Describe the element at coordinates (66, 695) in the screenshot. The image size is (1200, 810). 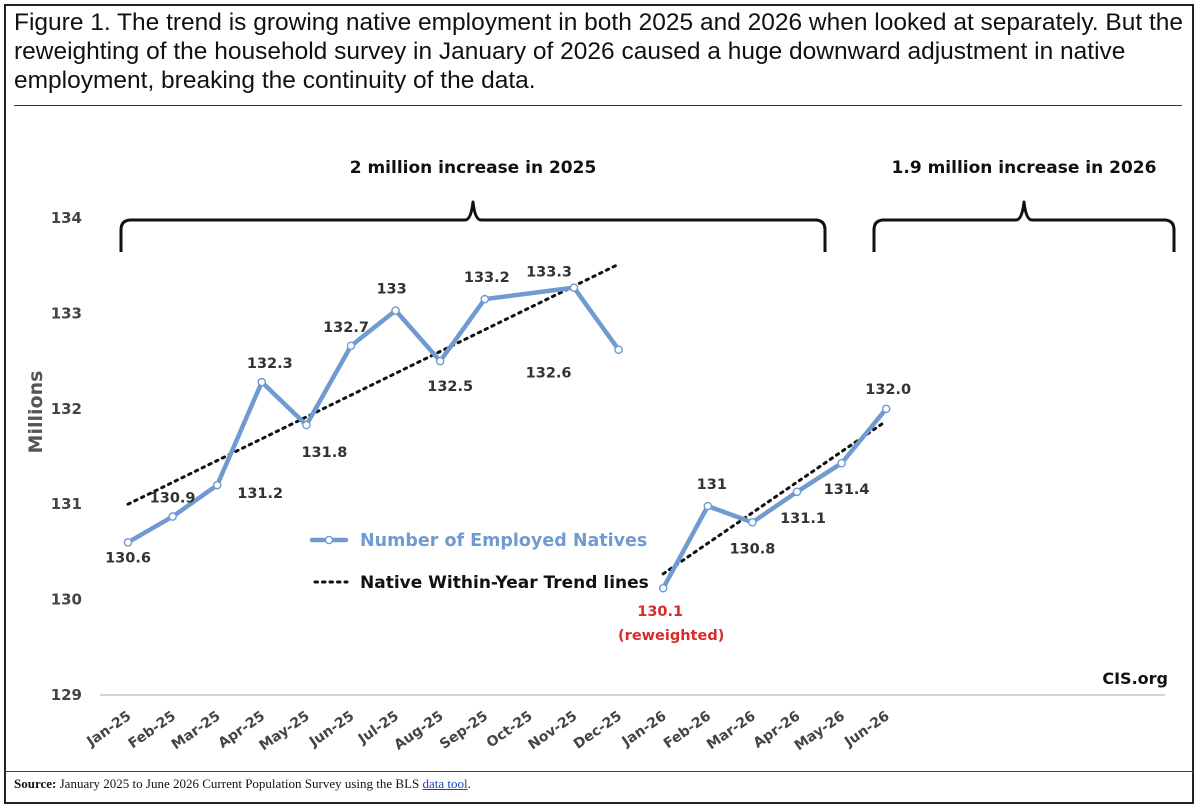
I see `y-tick-label: 129` at that location.